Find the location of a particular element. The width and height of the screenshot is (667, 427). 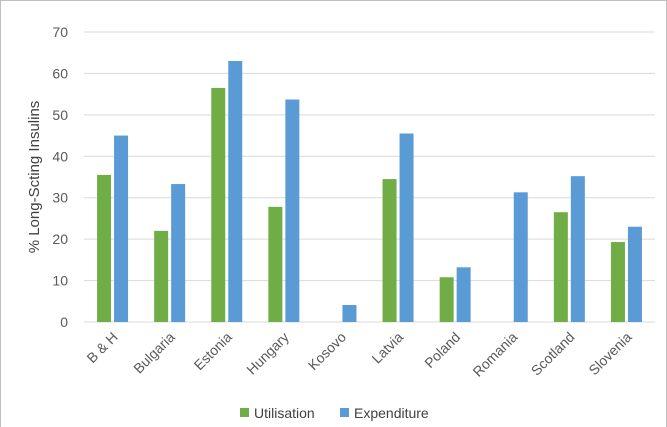

bar-expenditure-latvia is located at coordinates (406, 227).